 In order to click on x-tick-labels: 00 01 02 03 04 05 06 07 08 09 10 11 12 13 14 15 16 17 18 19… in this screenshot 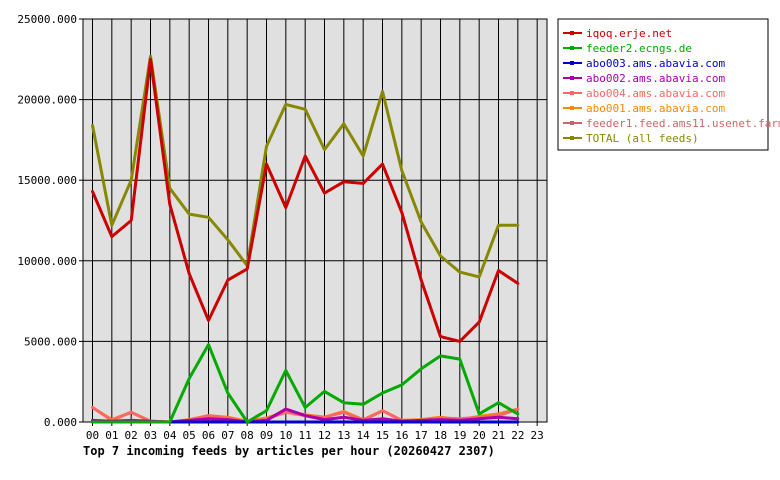, I will do `click(315, 435)`.